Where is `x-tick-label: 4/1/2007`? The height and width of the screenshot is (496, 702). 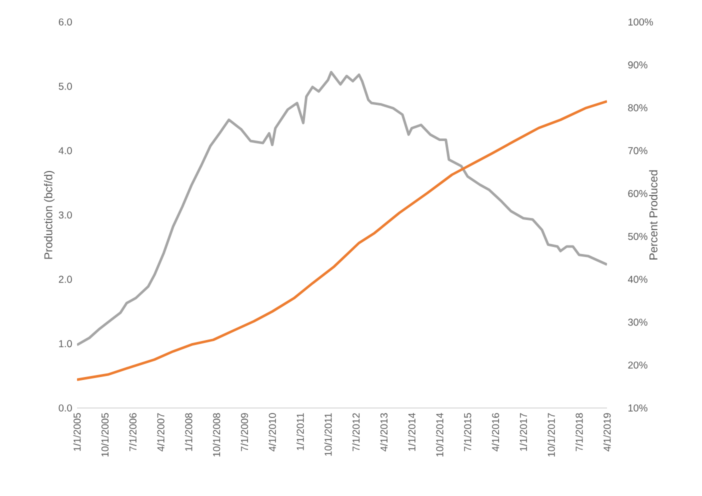 x-tick-label: 4/1/2007 is located at coordinates (160, 432).